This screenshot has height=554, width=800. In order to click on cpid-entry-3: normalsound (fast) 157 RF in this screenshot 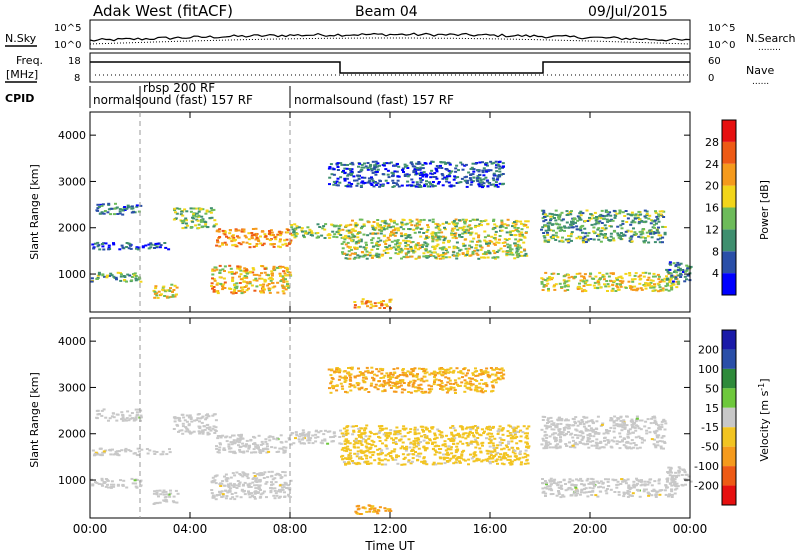, I will do `click(374, 100)`.